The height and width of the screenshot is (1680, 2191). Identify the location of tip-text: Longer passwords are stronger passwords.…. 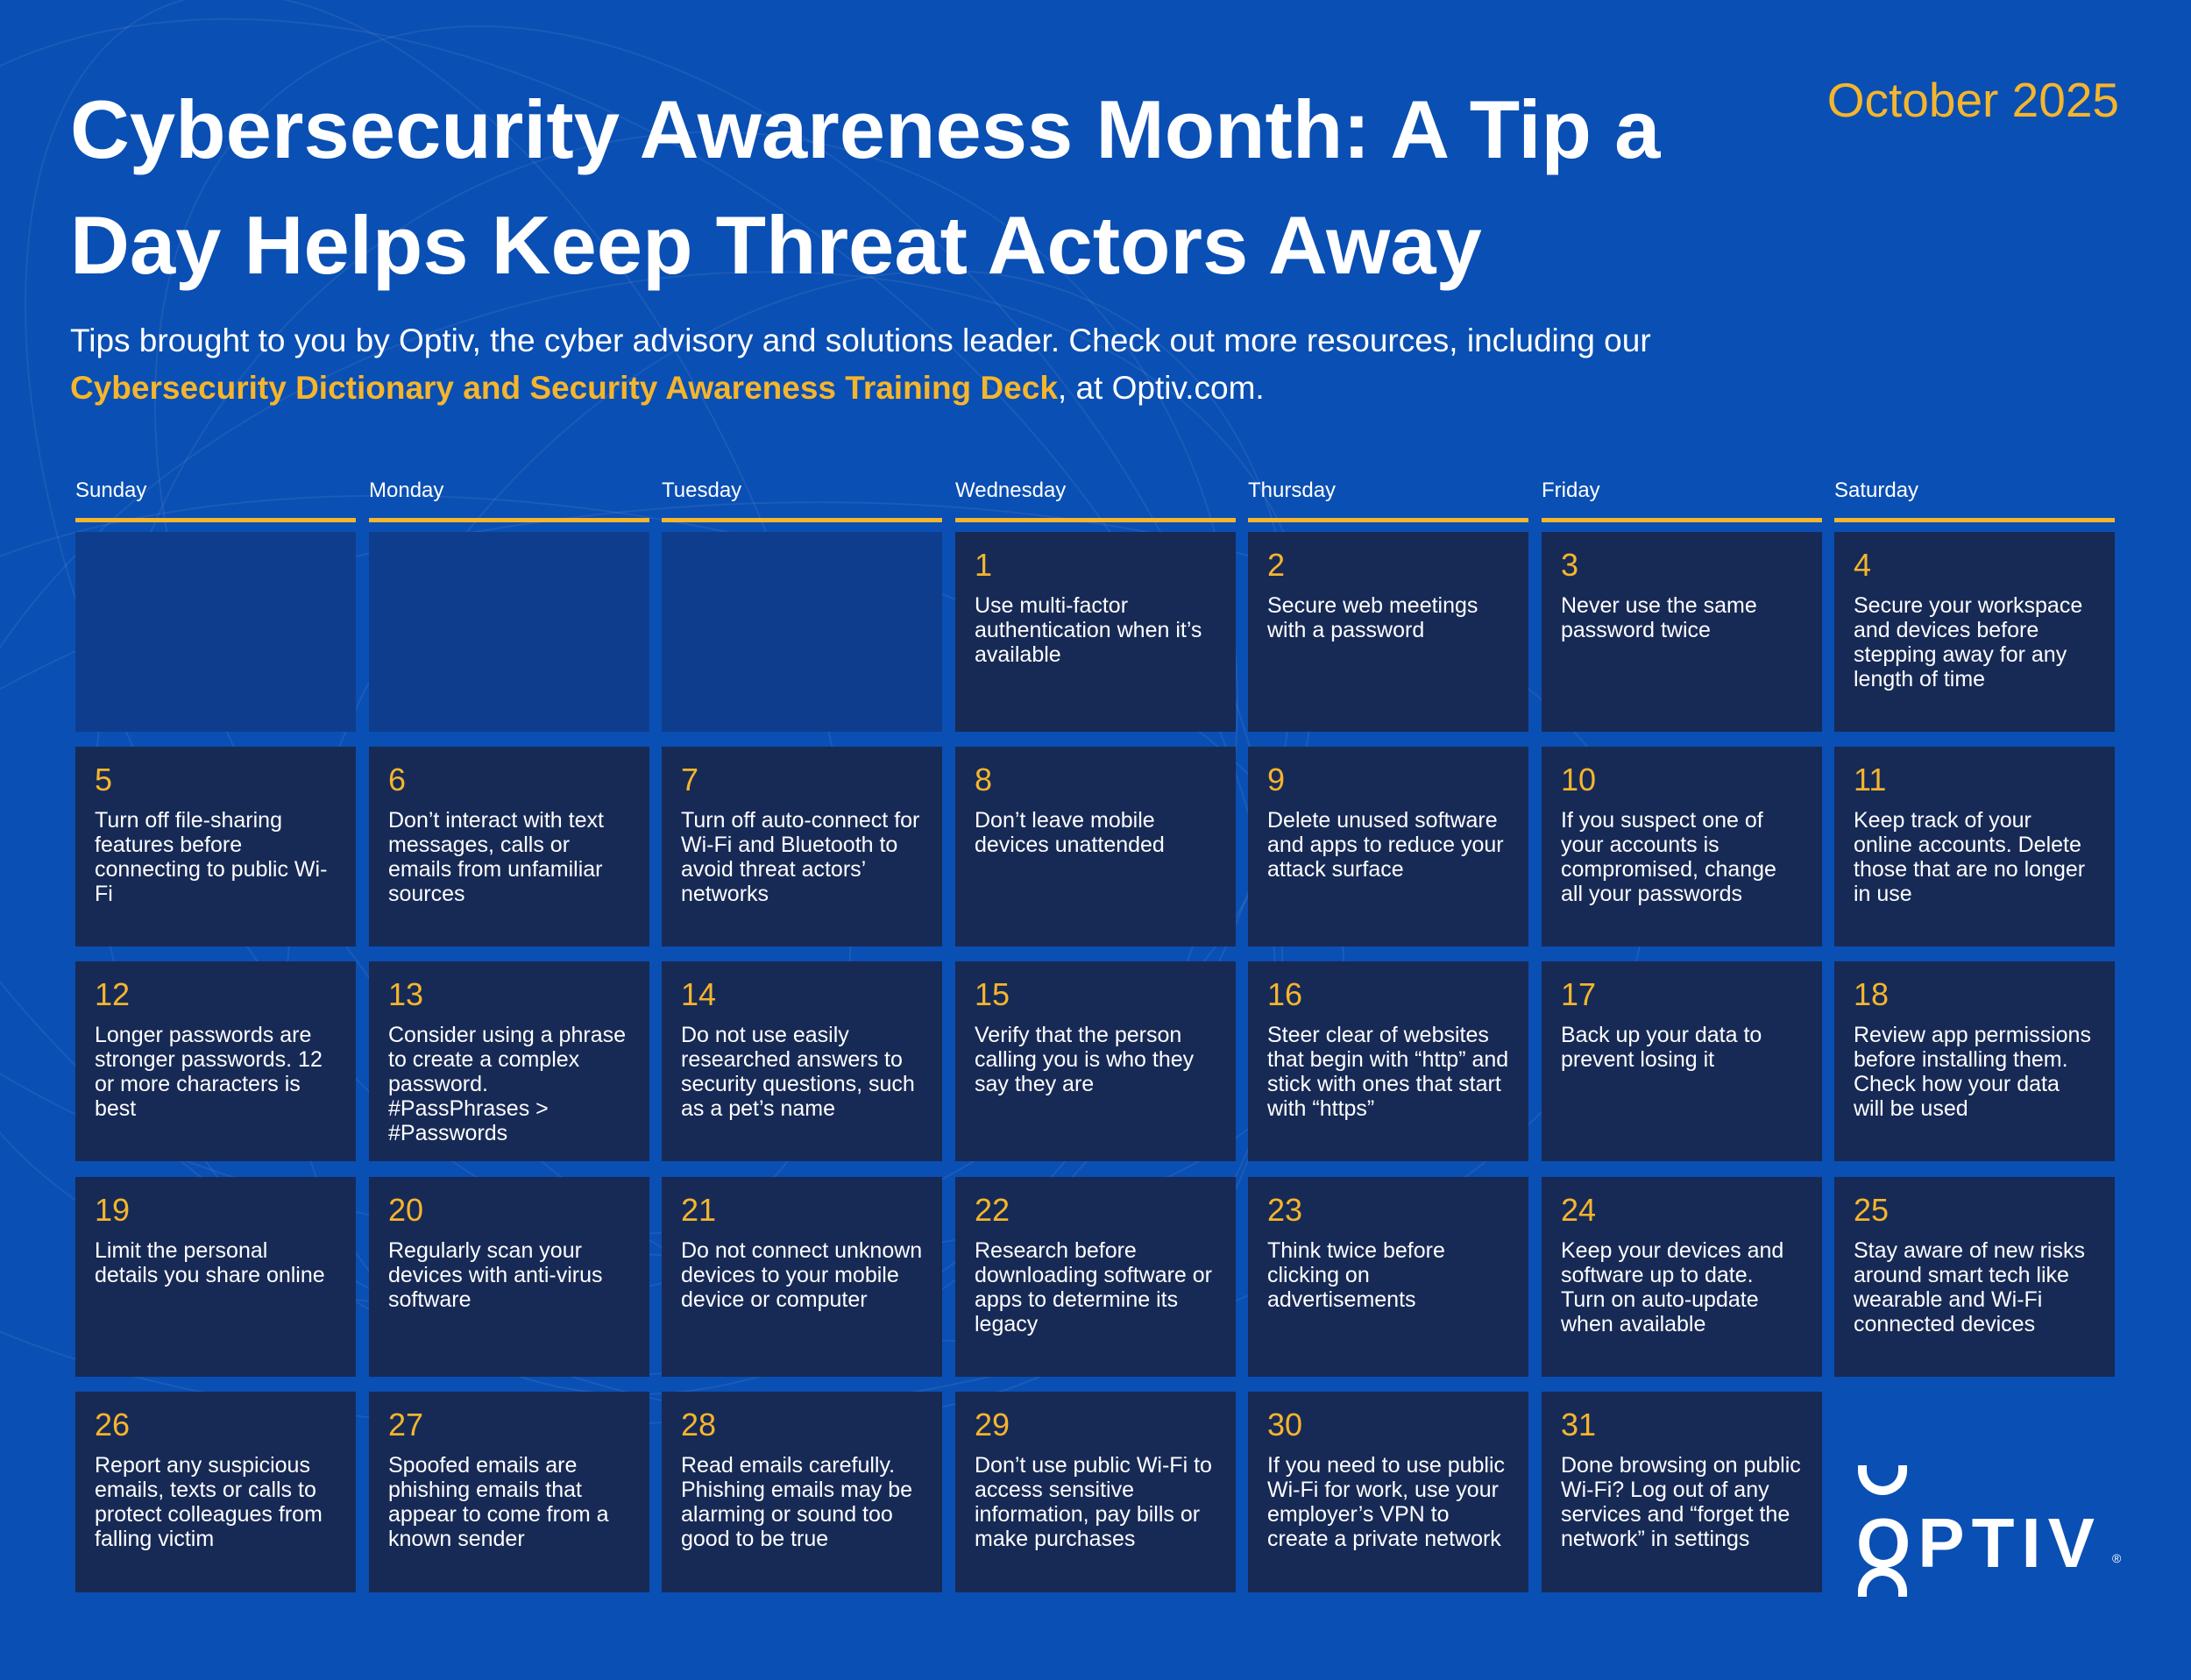
(209, 1072).